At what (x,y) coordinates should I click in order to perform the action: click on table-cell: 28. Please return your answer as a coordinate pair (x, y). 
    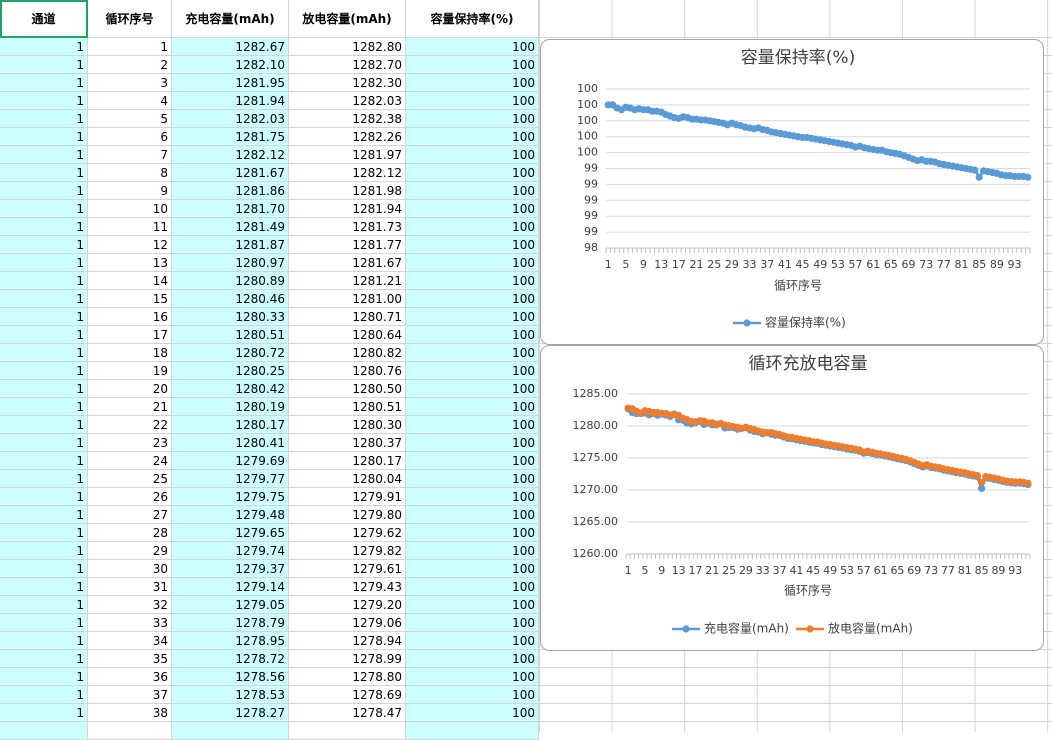
    Looking at the image, I should click on (130, 533).